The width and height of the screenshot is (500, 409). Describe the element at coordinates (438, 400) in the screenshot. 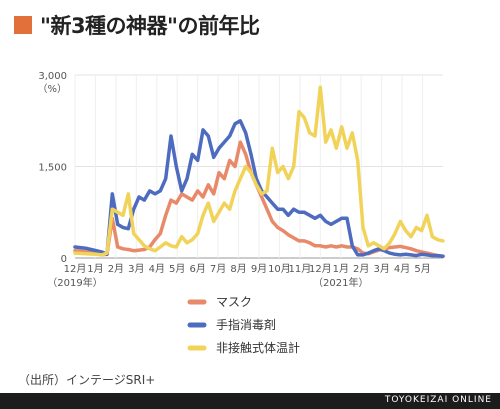

I see `footer-brand: TOYOKEIZAI ONLINE` at that location.